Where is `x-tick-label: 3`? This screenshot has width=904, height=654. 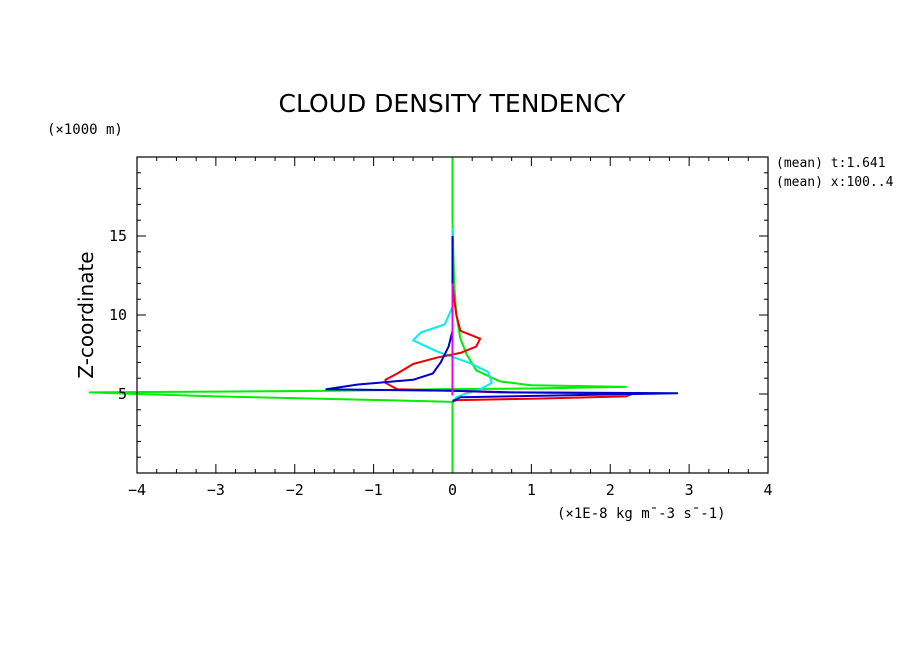
x-tick-label: 3 is located at coordinates (689, 490).